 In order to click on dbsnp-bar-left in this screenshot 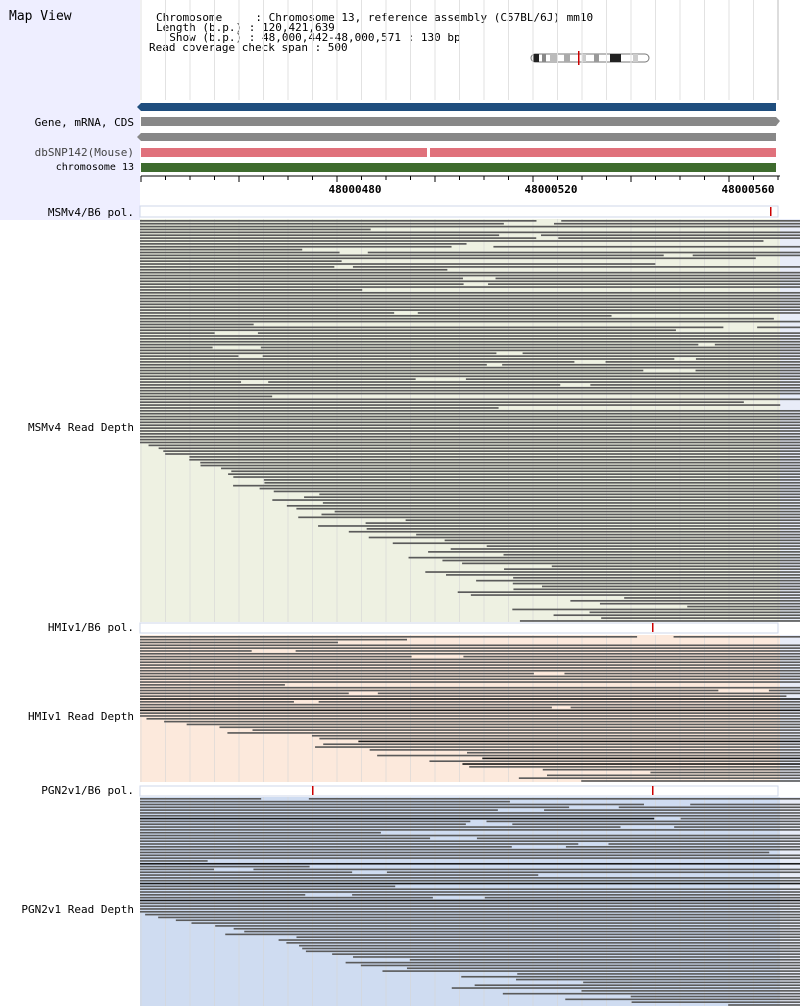, I will do `click(284, 152)`.